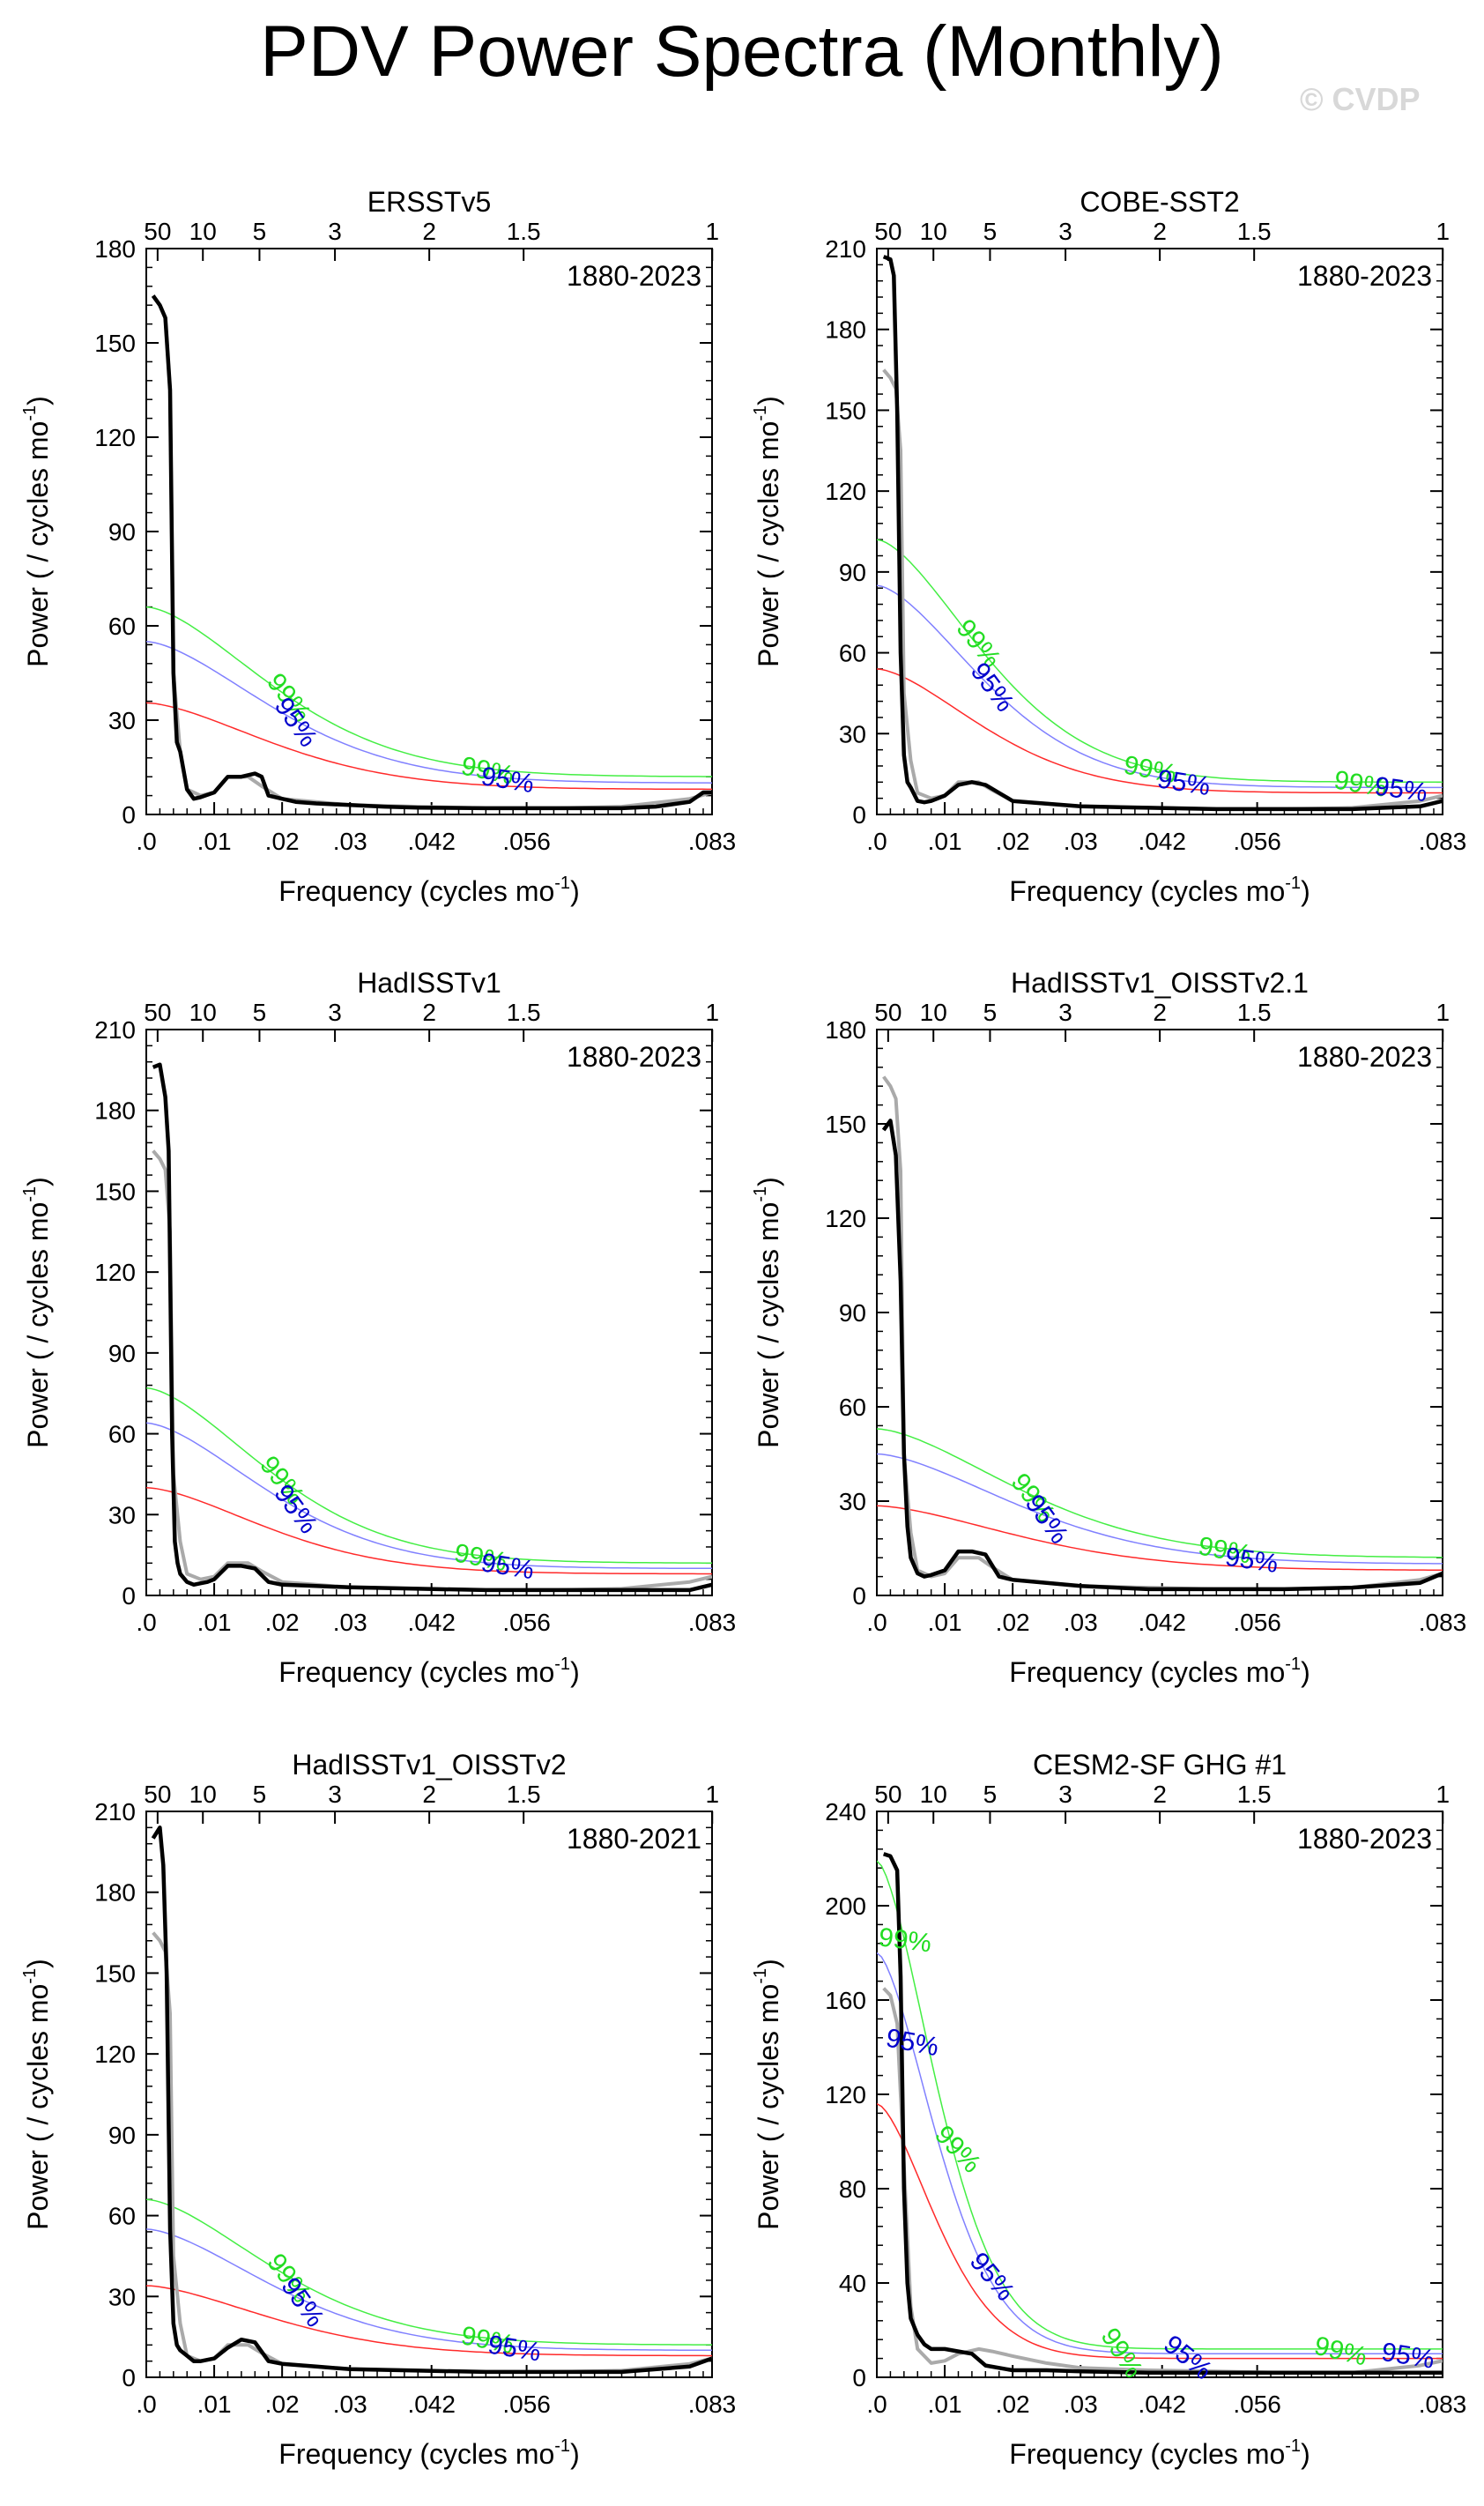 The image size is (1484, 2506). What do you see at coordinates (634, 1839) in the screenshot?
I see `years-label: 1880-2021` at bounding box center [634, 1839].